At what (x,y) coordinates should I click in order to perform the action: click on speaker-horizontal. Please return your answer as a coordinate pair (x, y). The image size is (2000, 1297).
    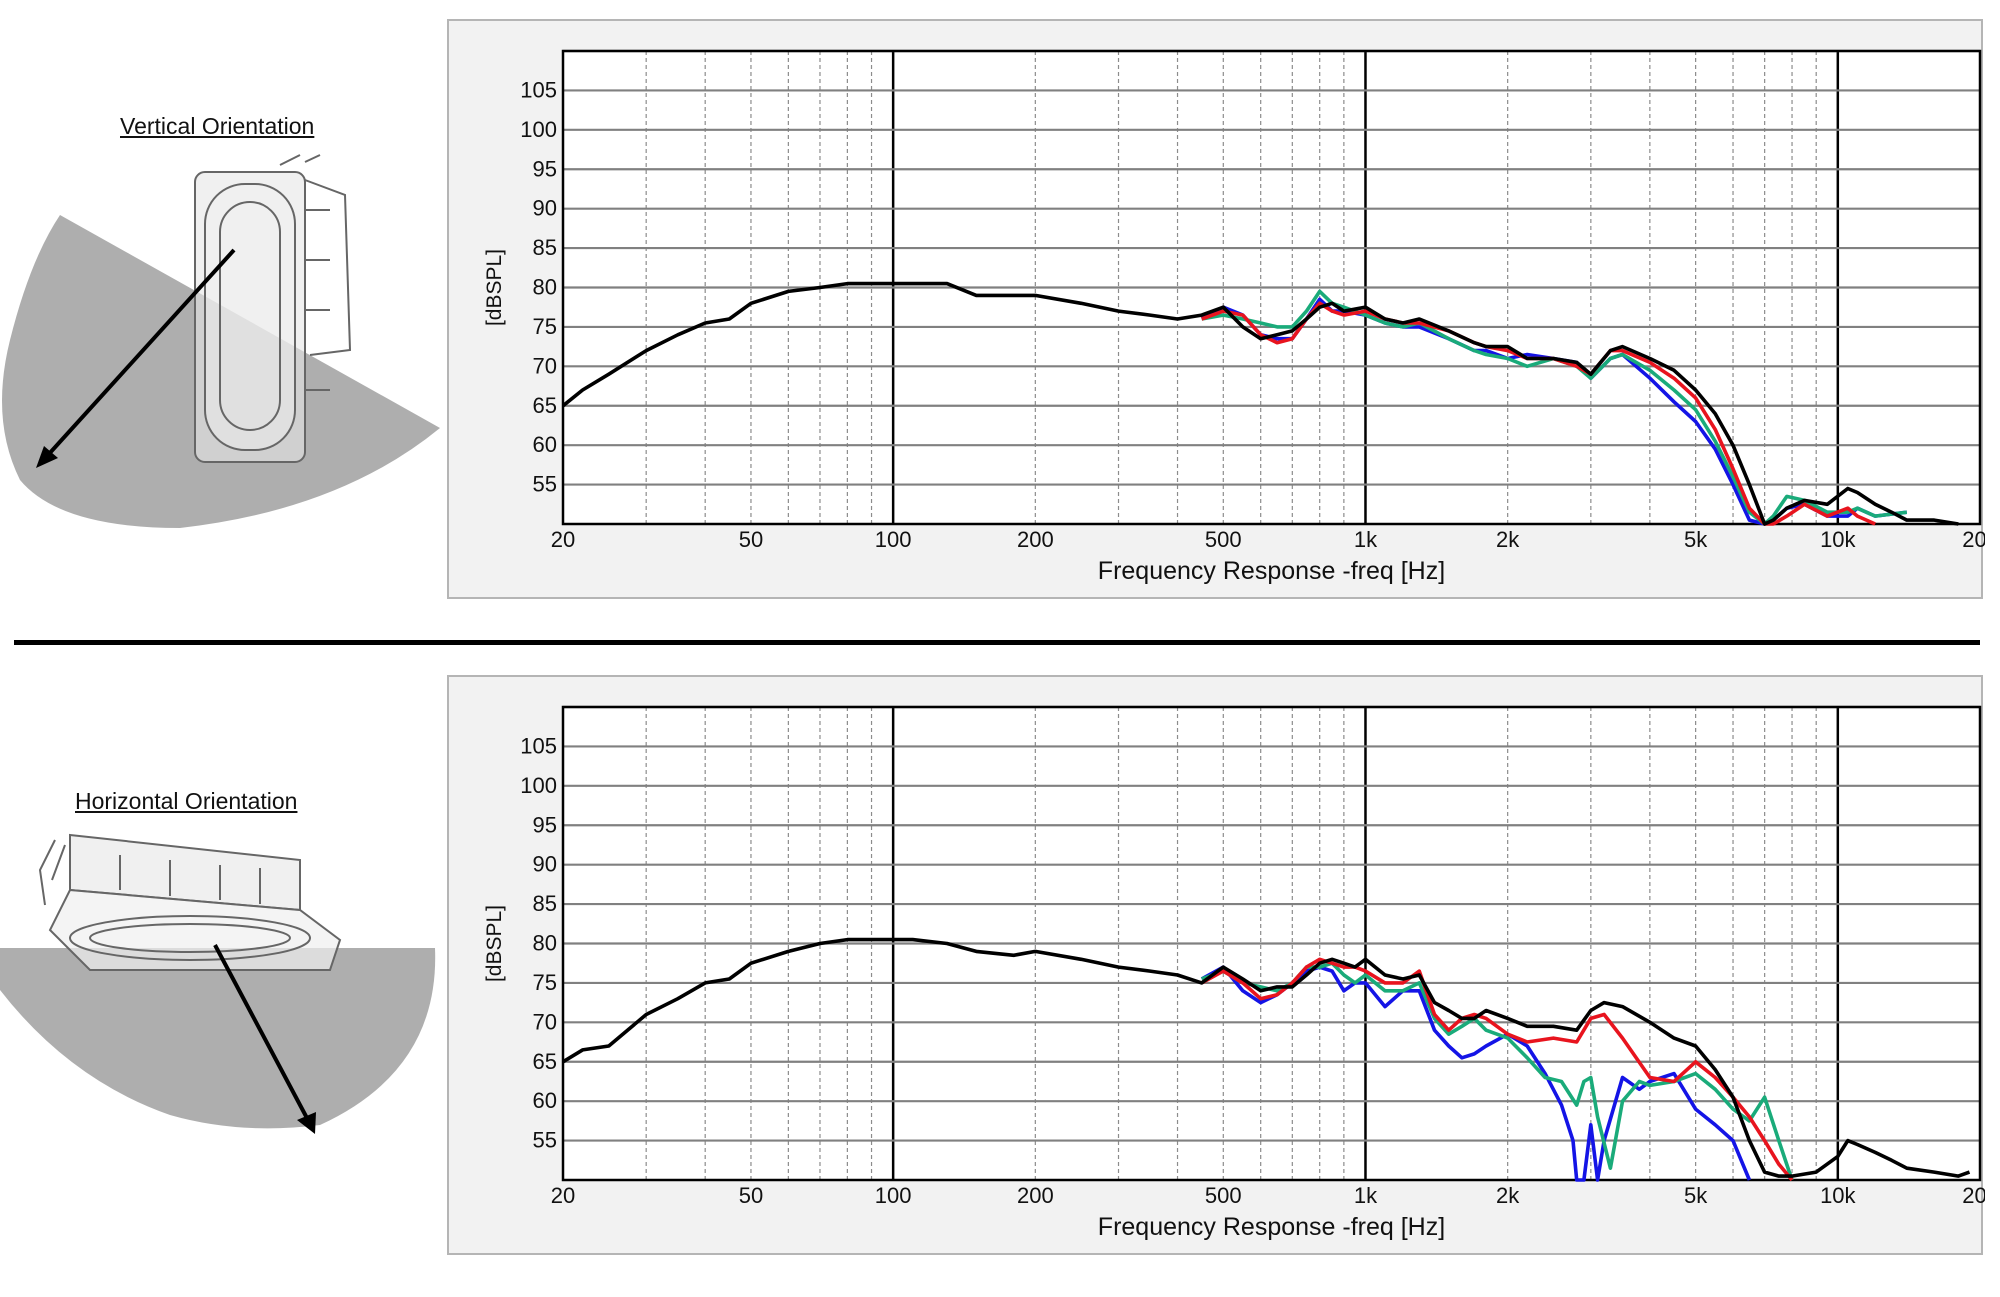
    Looking at the image, I should click on (190, 902).